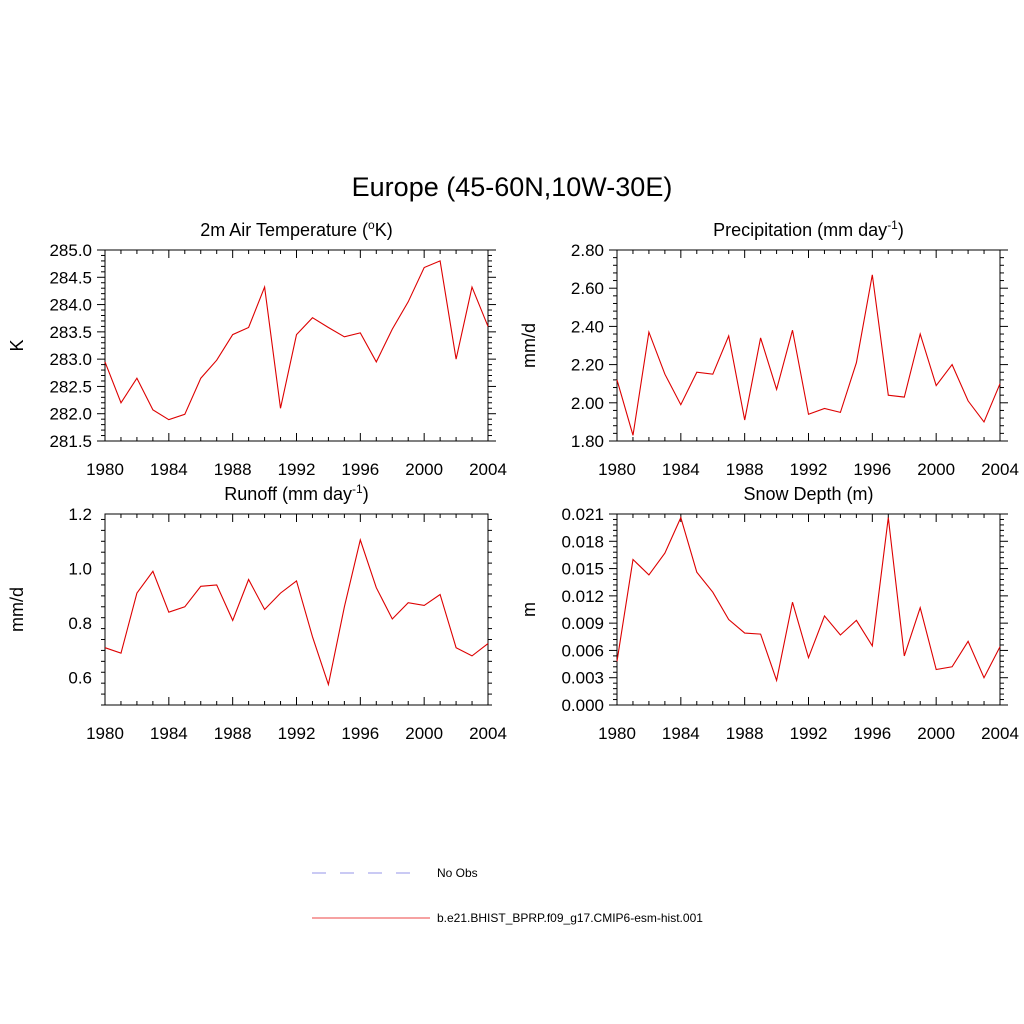  What do you see at coordinates (582, 541) in the screenshot?
I see `y-tick-label: 0.018` at bounding box center [582, 541].